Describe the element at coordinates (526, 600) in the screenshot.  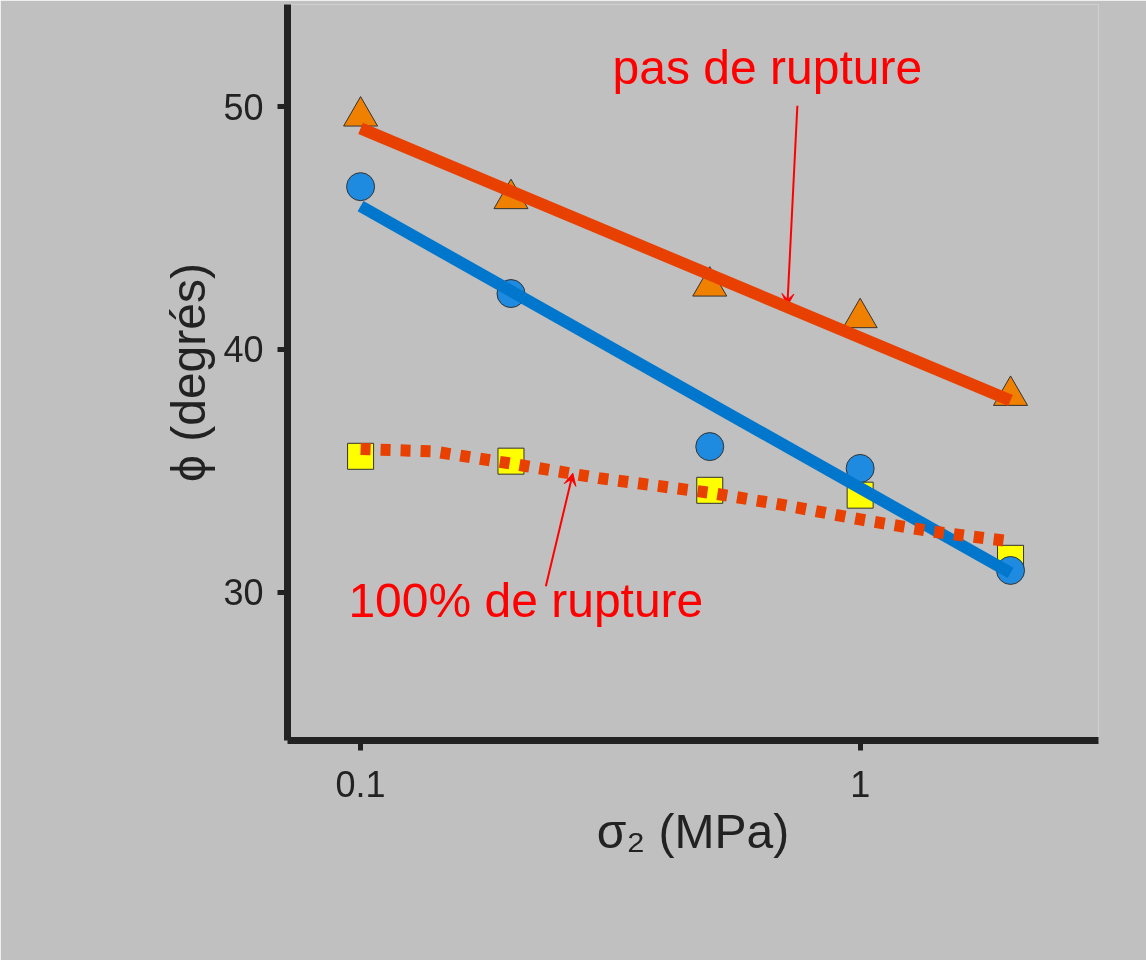
I see `annotation: 100% de rupture` at that location.